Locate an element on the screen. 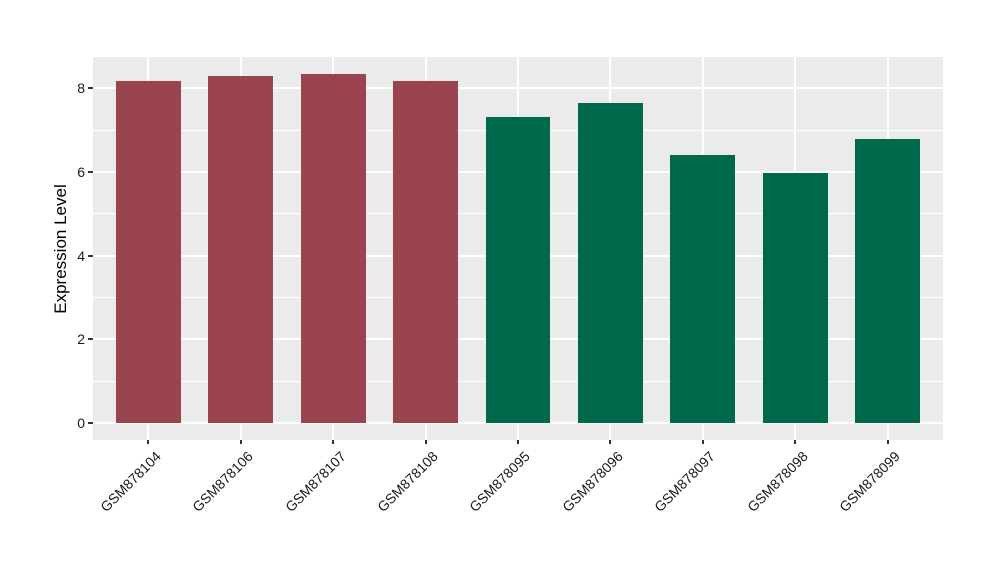 This screenshot has width=1000, height=580. bar-GSM878099 is located at coordinates (887, 280).